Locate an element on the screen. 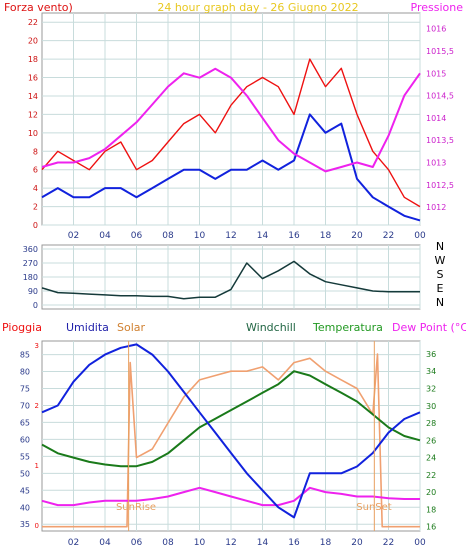 The image size is (466, 555). y-left-tick-label: 2 is located at coordinates (35, 207).